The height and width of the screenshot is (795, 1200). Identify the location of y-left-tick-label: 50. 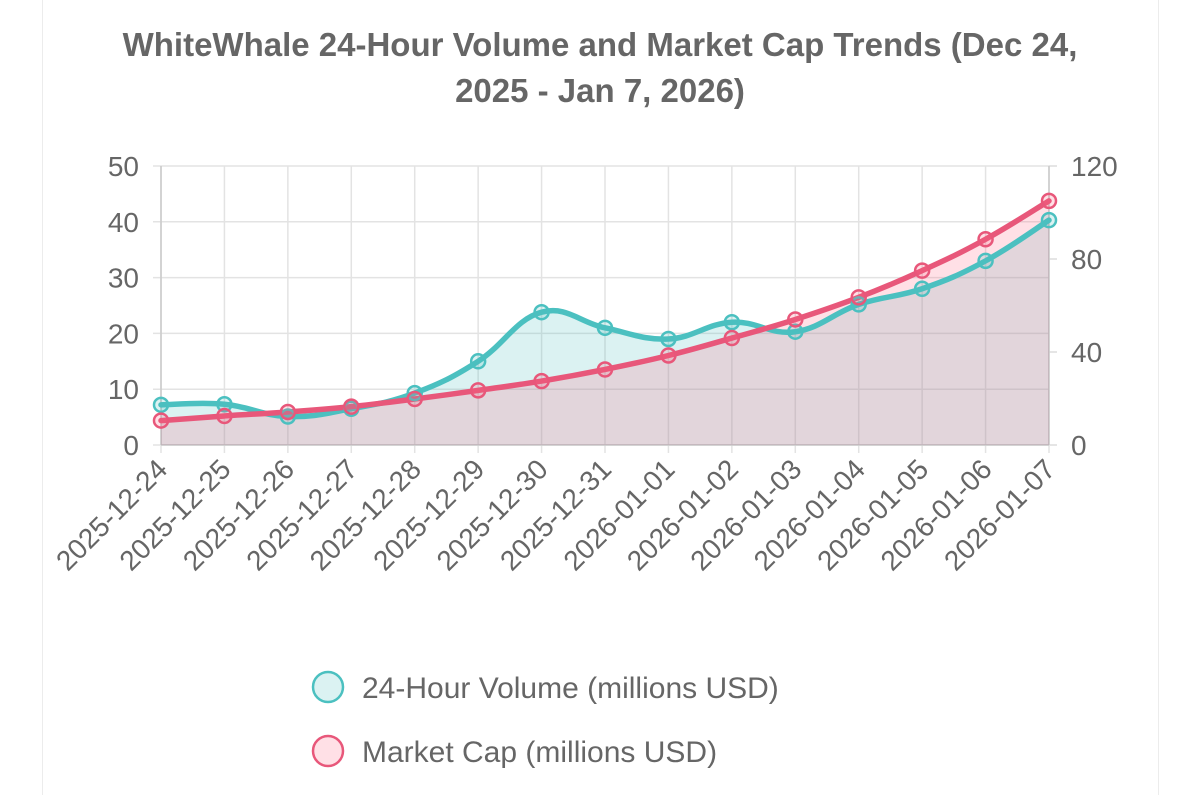
(123, 166).